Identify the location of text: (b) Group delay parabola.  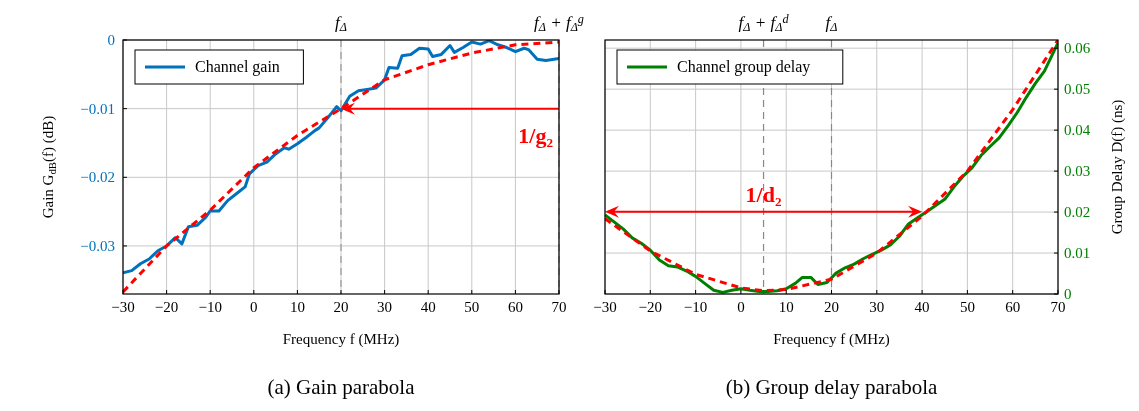
(831, 387).